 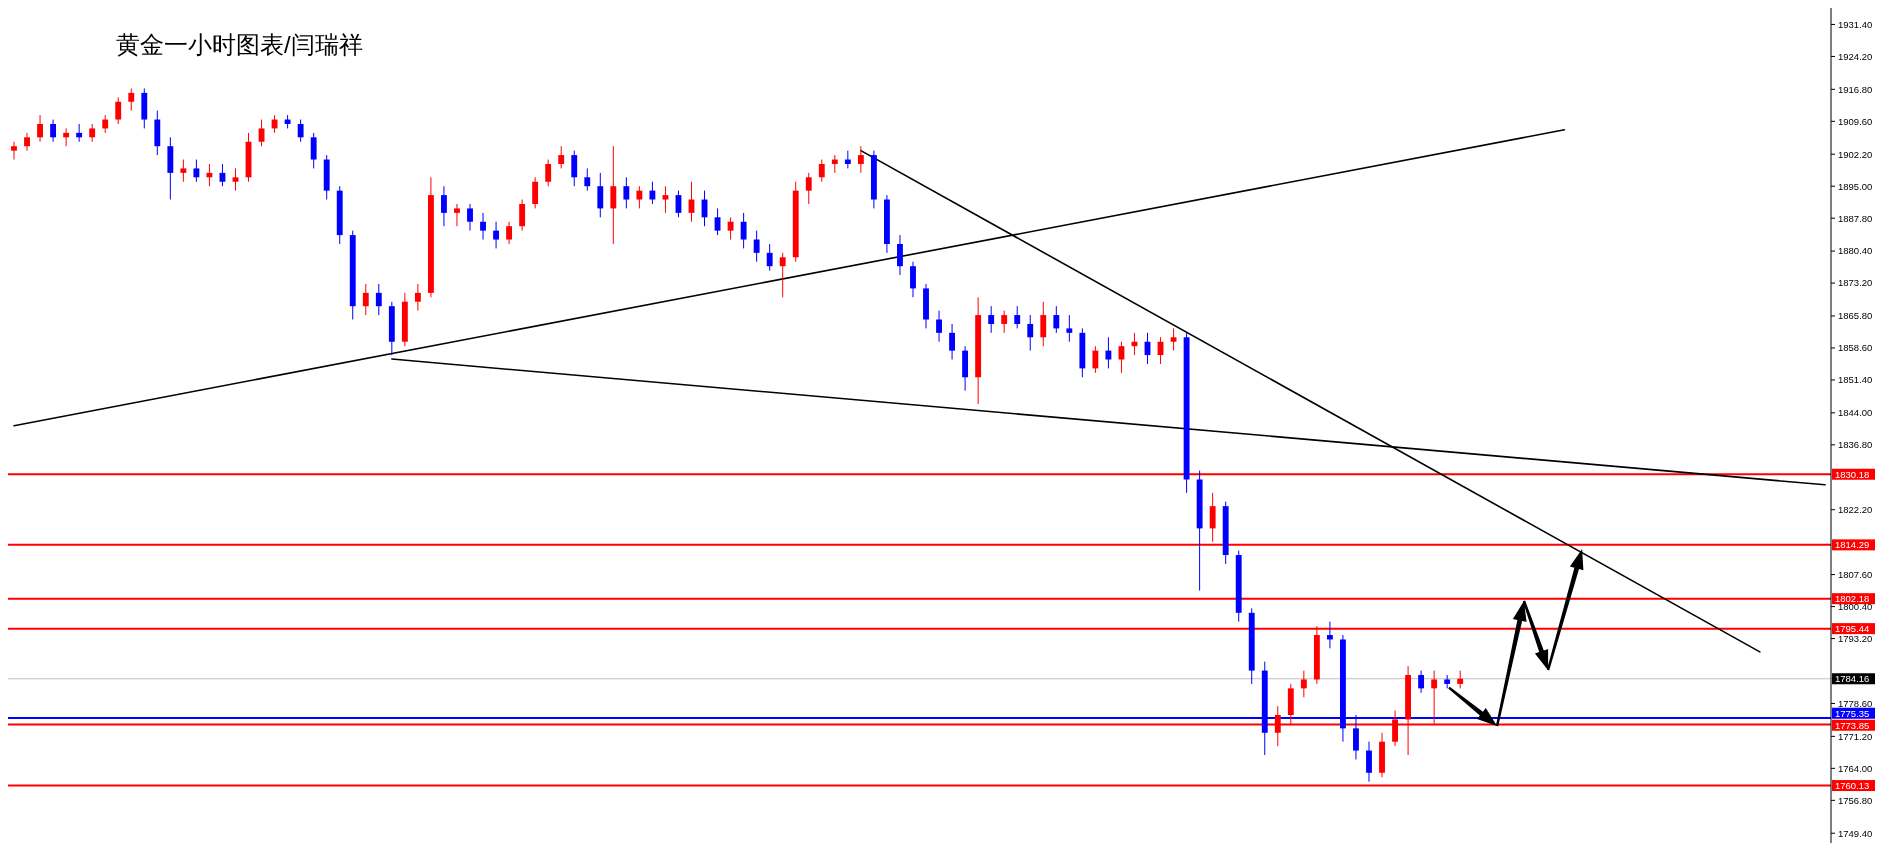 What do you see at coordinates (1855, 186) in the screenshot?
I see `y-tick-label: 1895.00` at bounding box center [1855, 186].